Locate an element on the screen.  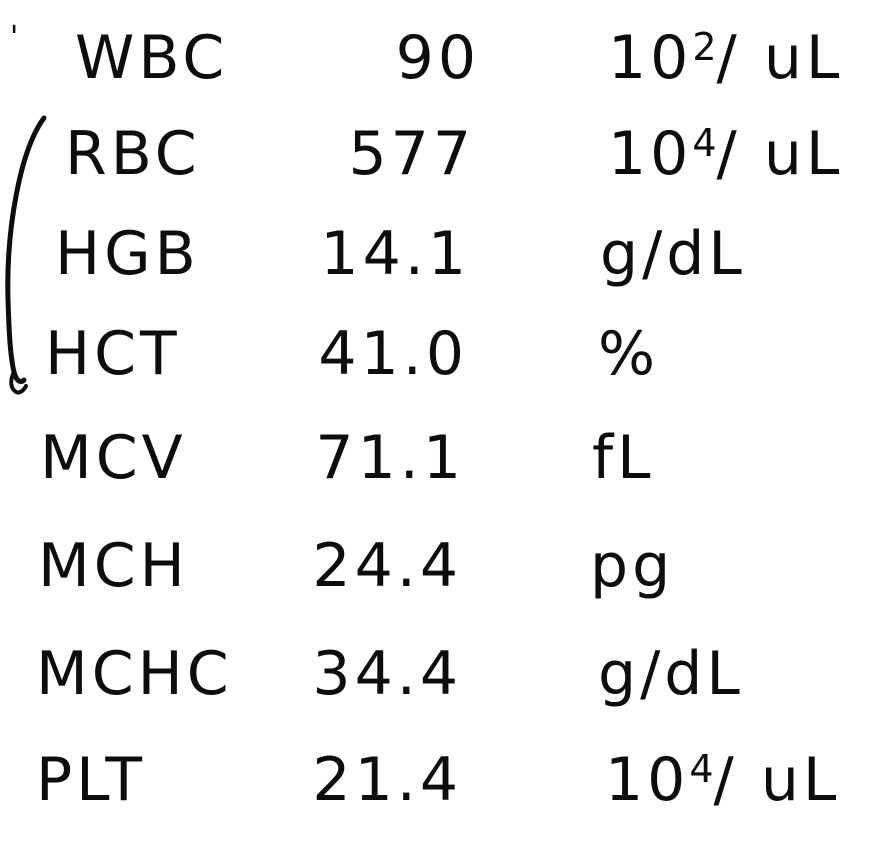
test-value: 34.4 is located at coordinates (387, 674).